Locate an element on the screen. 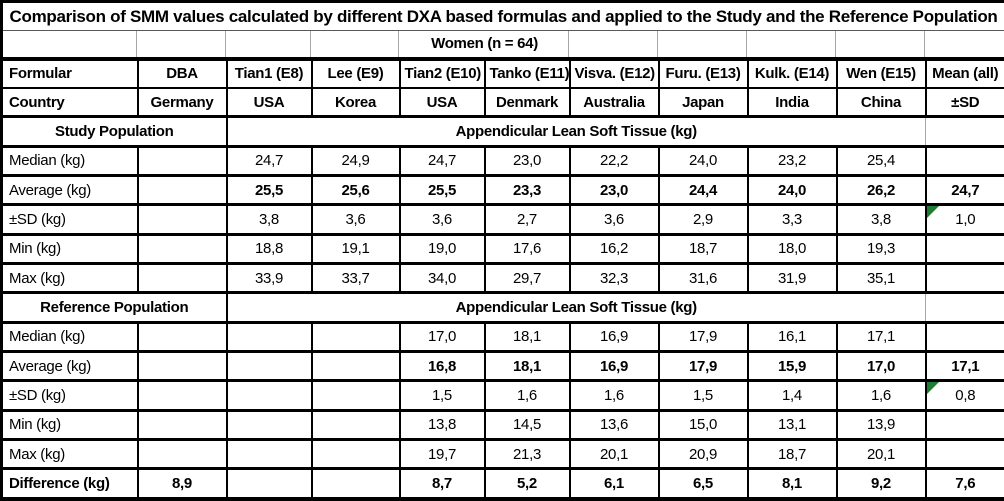 The width and height of the screenshot is (1004, 501). table-row: Max (kg) 19,7 21,3 20,1 20,9 18,7 20,1 is located at coordinates (502, 454).